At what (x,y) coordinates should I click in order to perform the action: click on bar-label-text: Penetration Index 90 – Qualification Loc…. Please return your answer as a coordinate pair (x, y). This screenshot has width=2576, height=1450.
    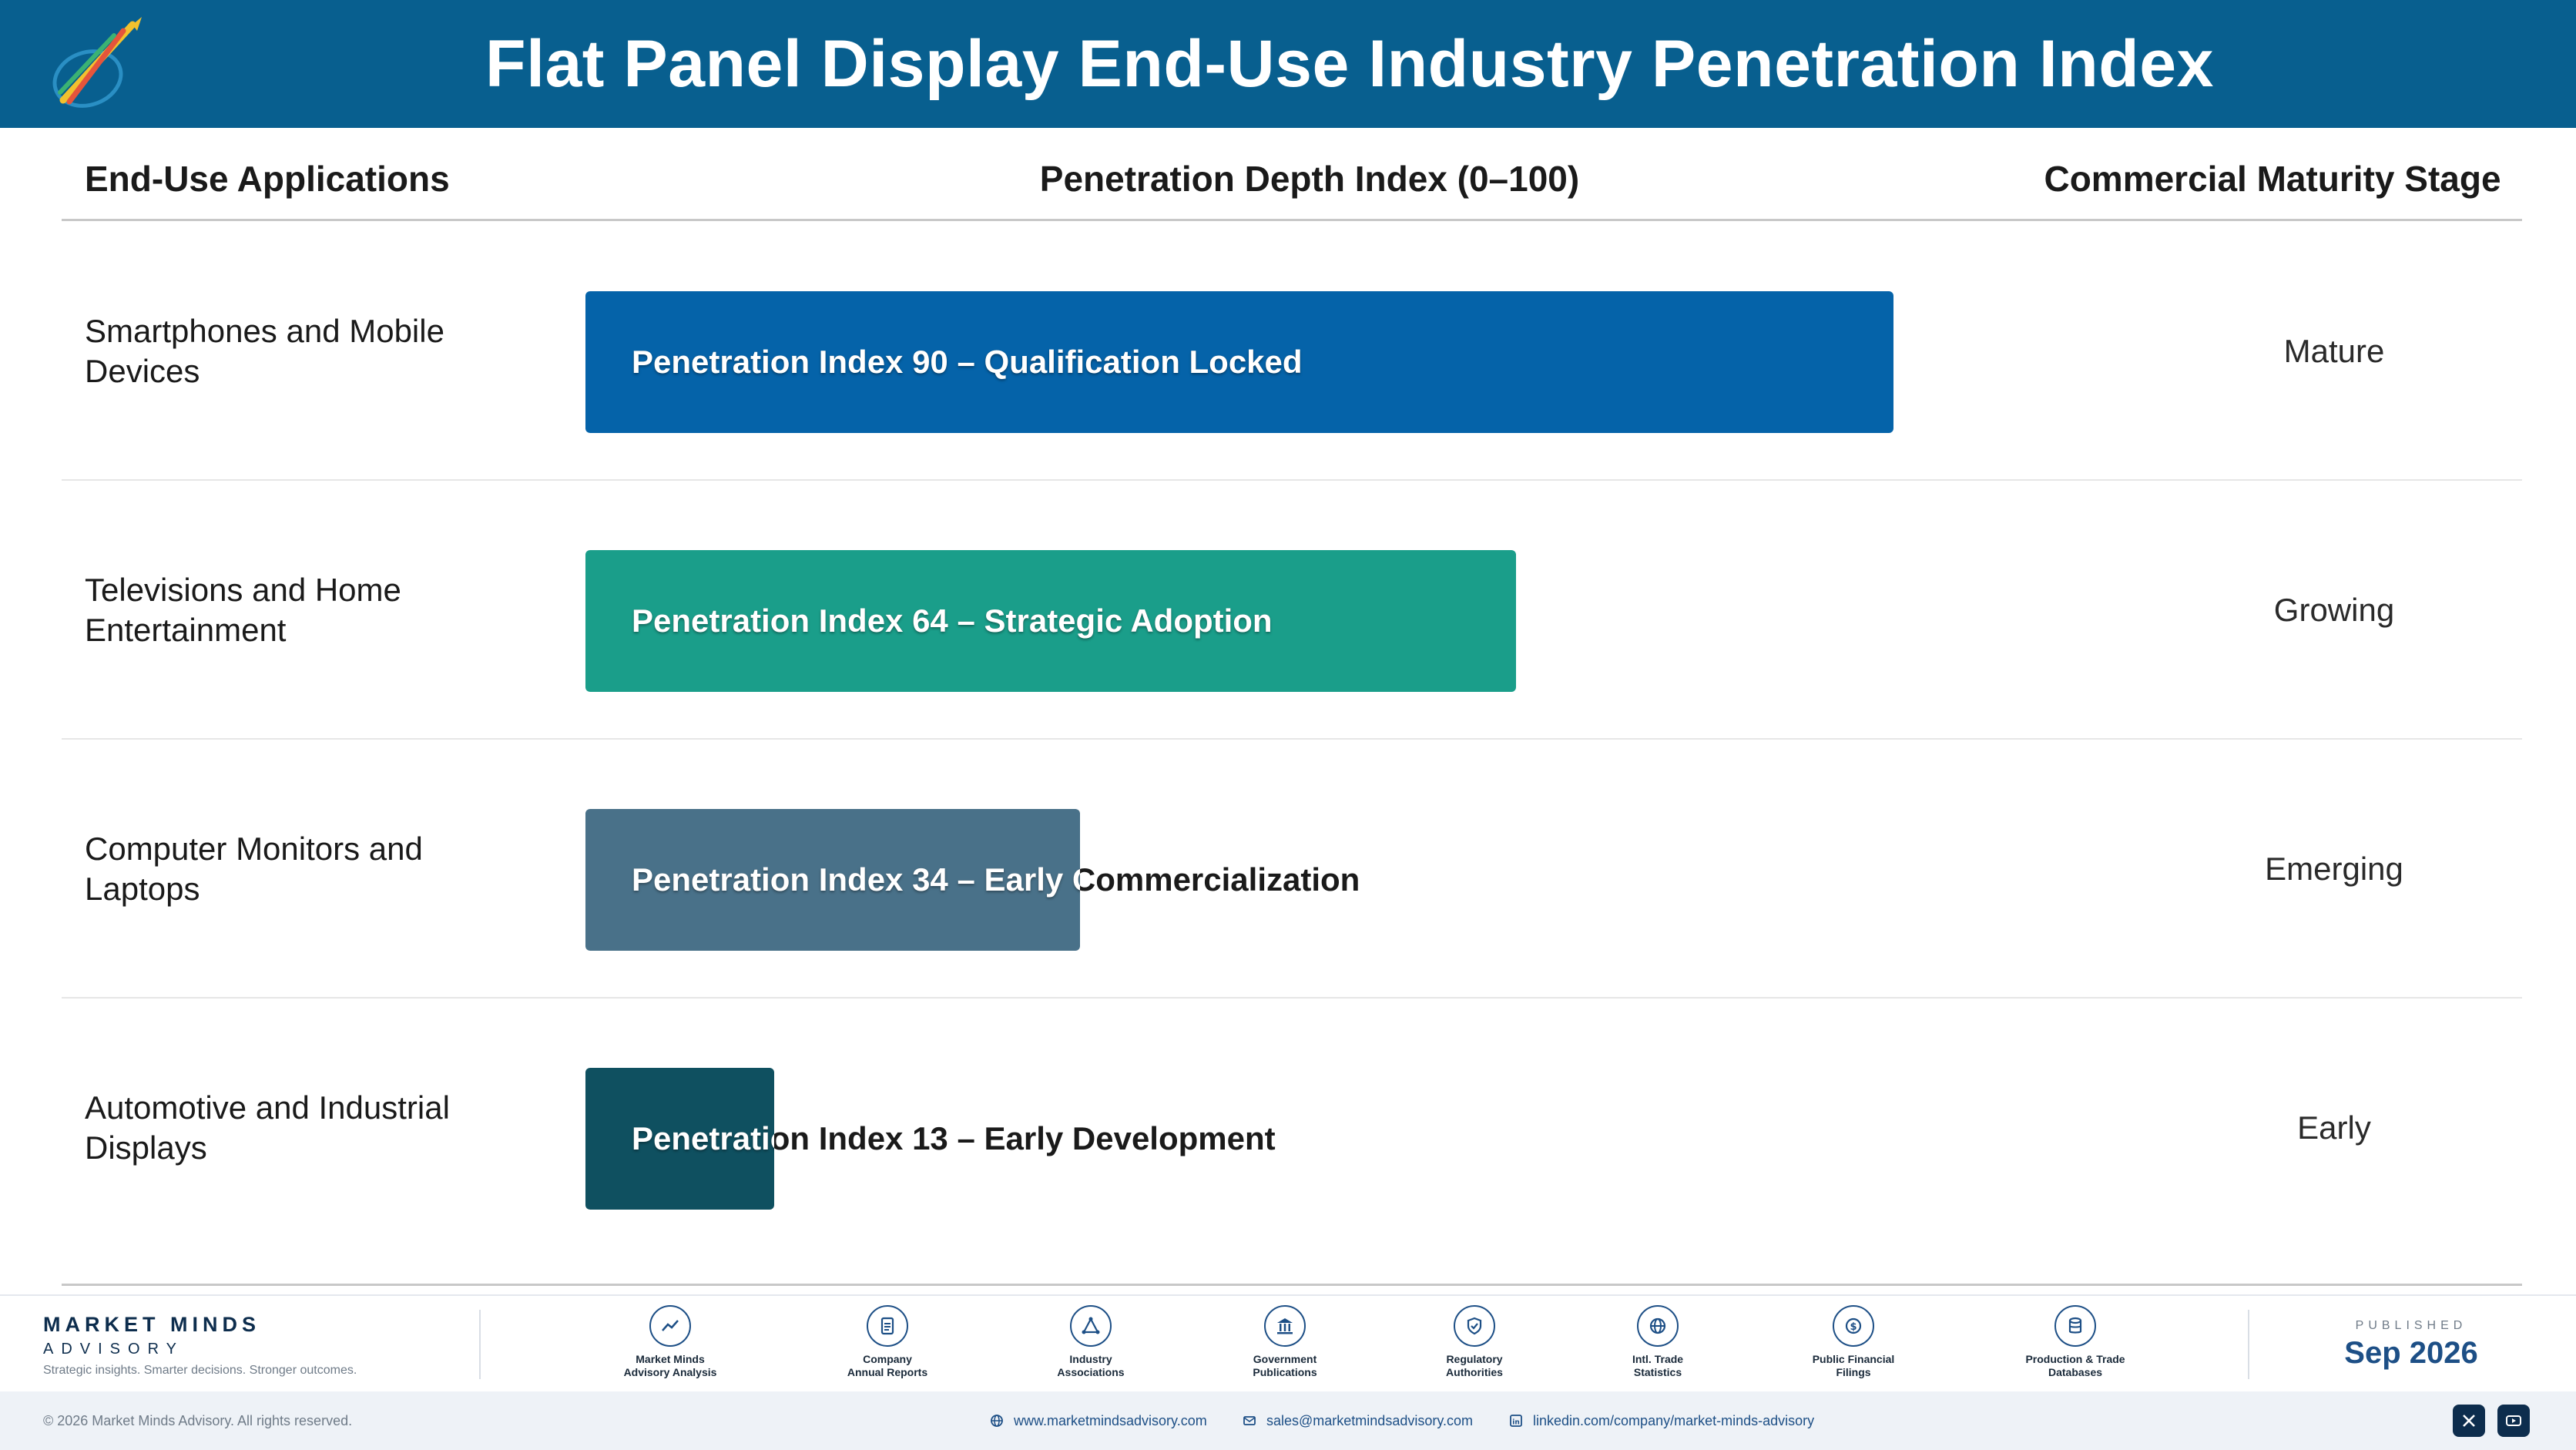
    Looking at the image, I should click on (967, 362).